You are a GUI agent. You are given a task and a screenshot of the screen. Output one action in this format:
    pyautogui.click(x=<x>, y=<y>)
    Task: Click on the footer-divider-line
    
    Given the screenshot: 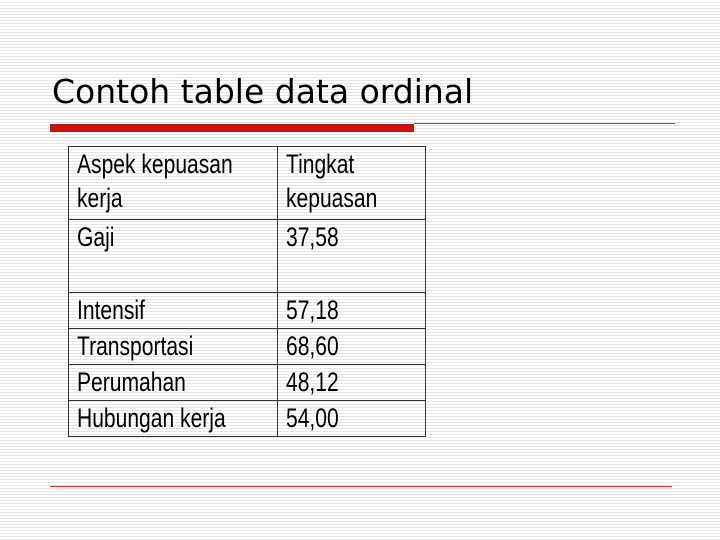 What is the action you would take?
    pyautogui.click(x=361, y=486)
    